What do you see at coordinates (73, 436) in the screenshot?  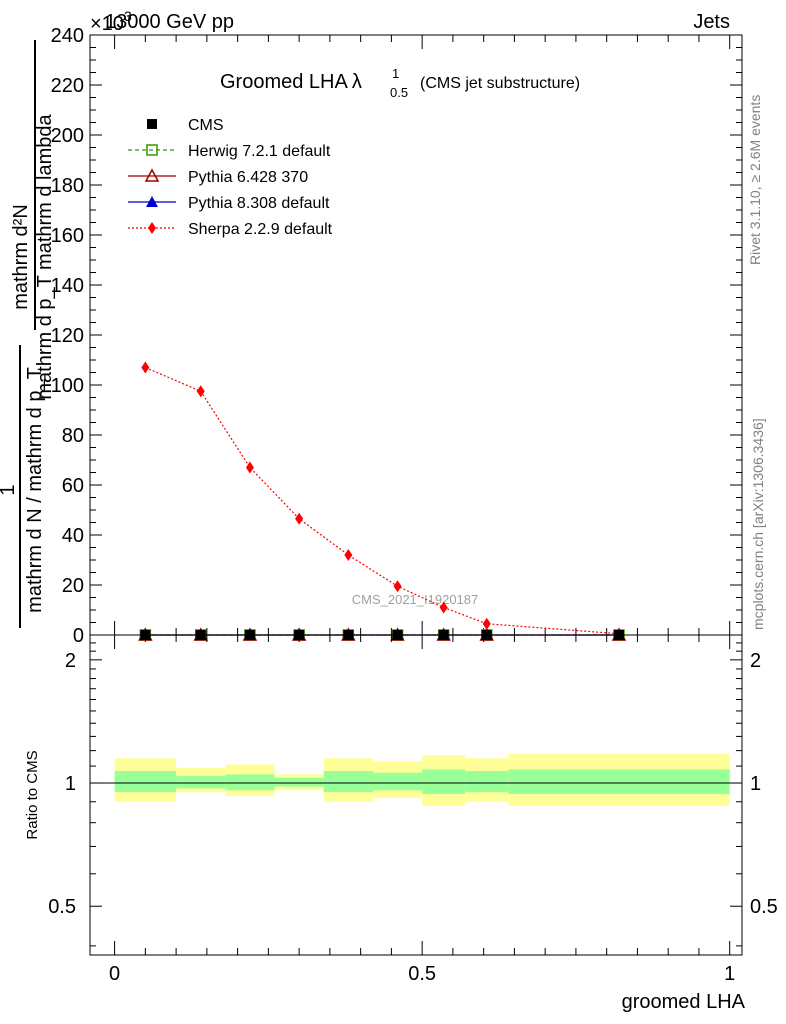 I see `y-tick-label: 80` at bounding box center [73, 436].